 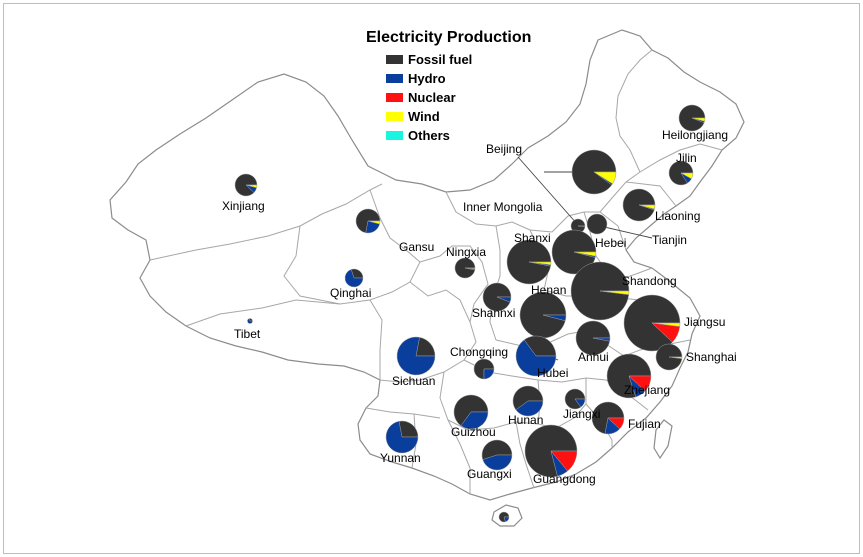 I want to click on pie-inner-mongolia, so click(x=594, y=172).